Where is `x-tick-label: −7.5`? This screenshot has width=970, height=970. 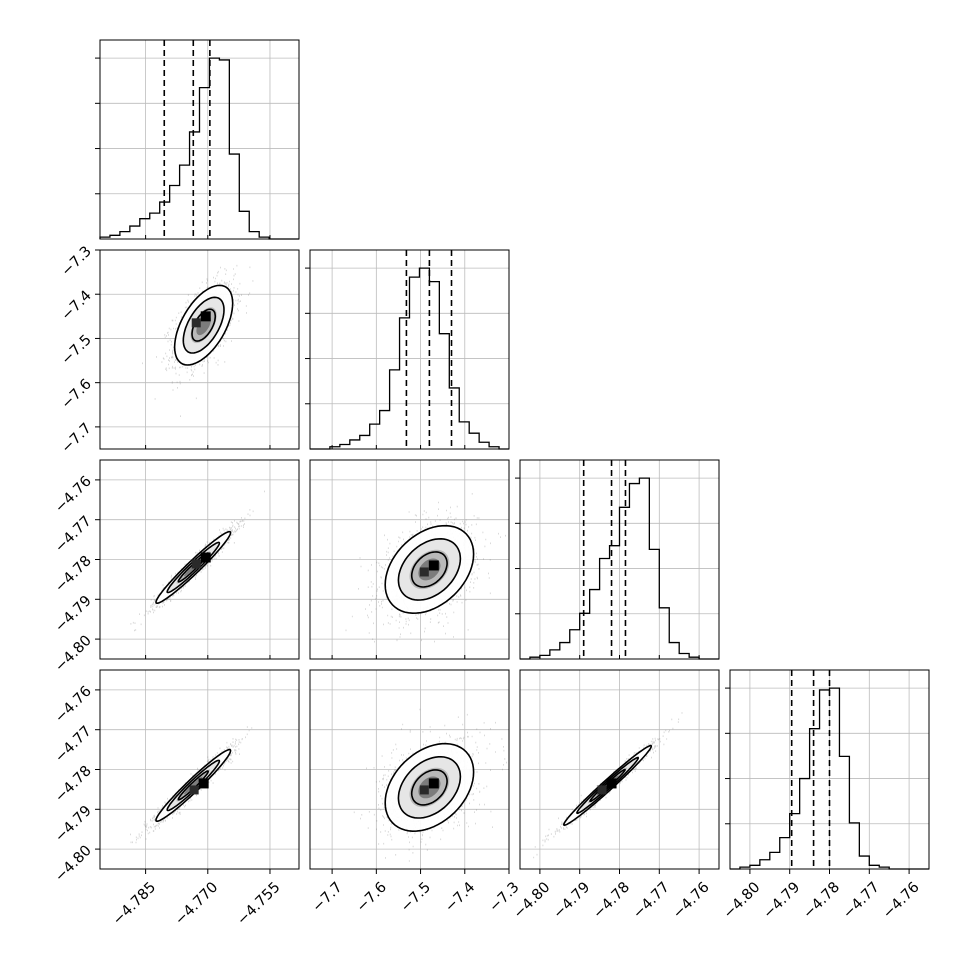
x-tick-label: −7.5 is located at coordinates (416, 897).